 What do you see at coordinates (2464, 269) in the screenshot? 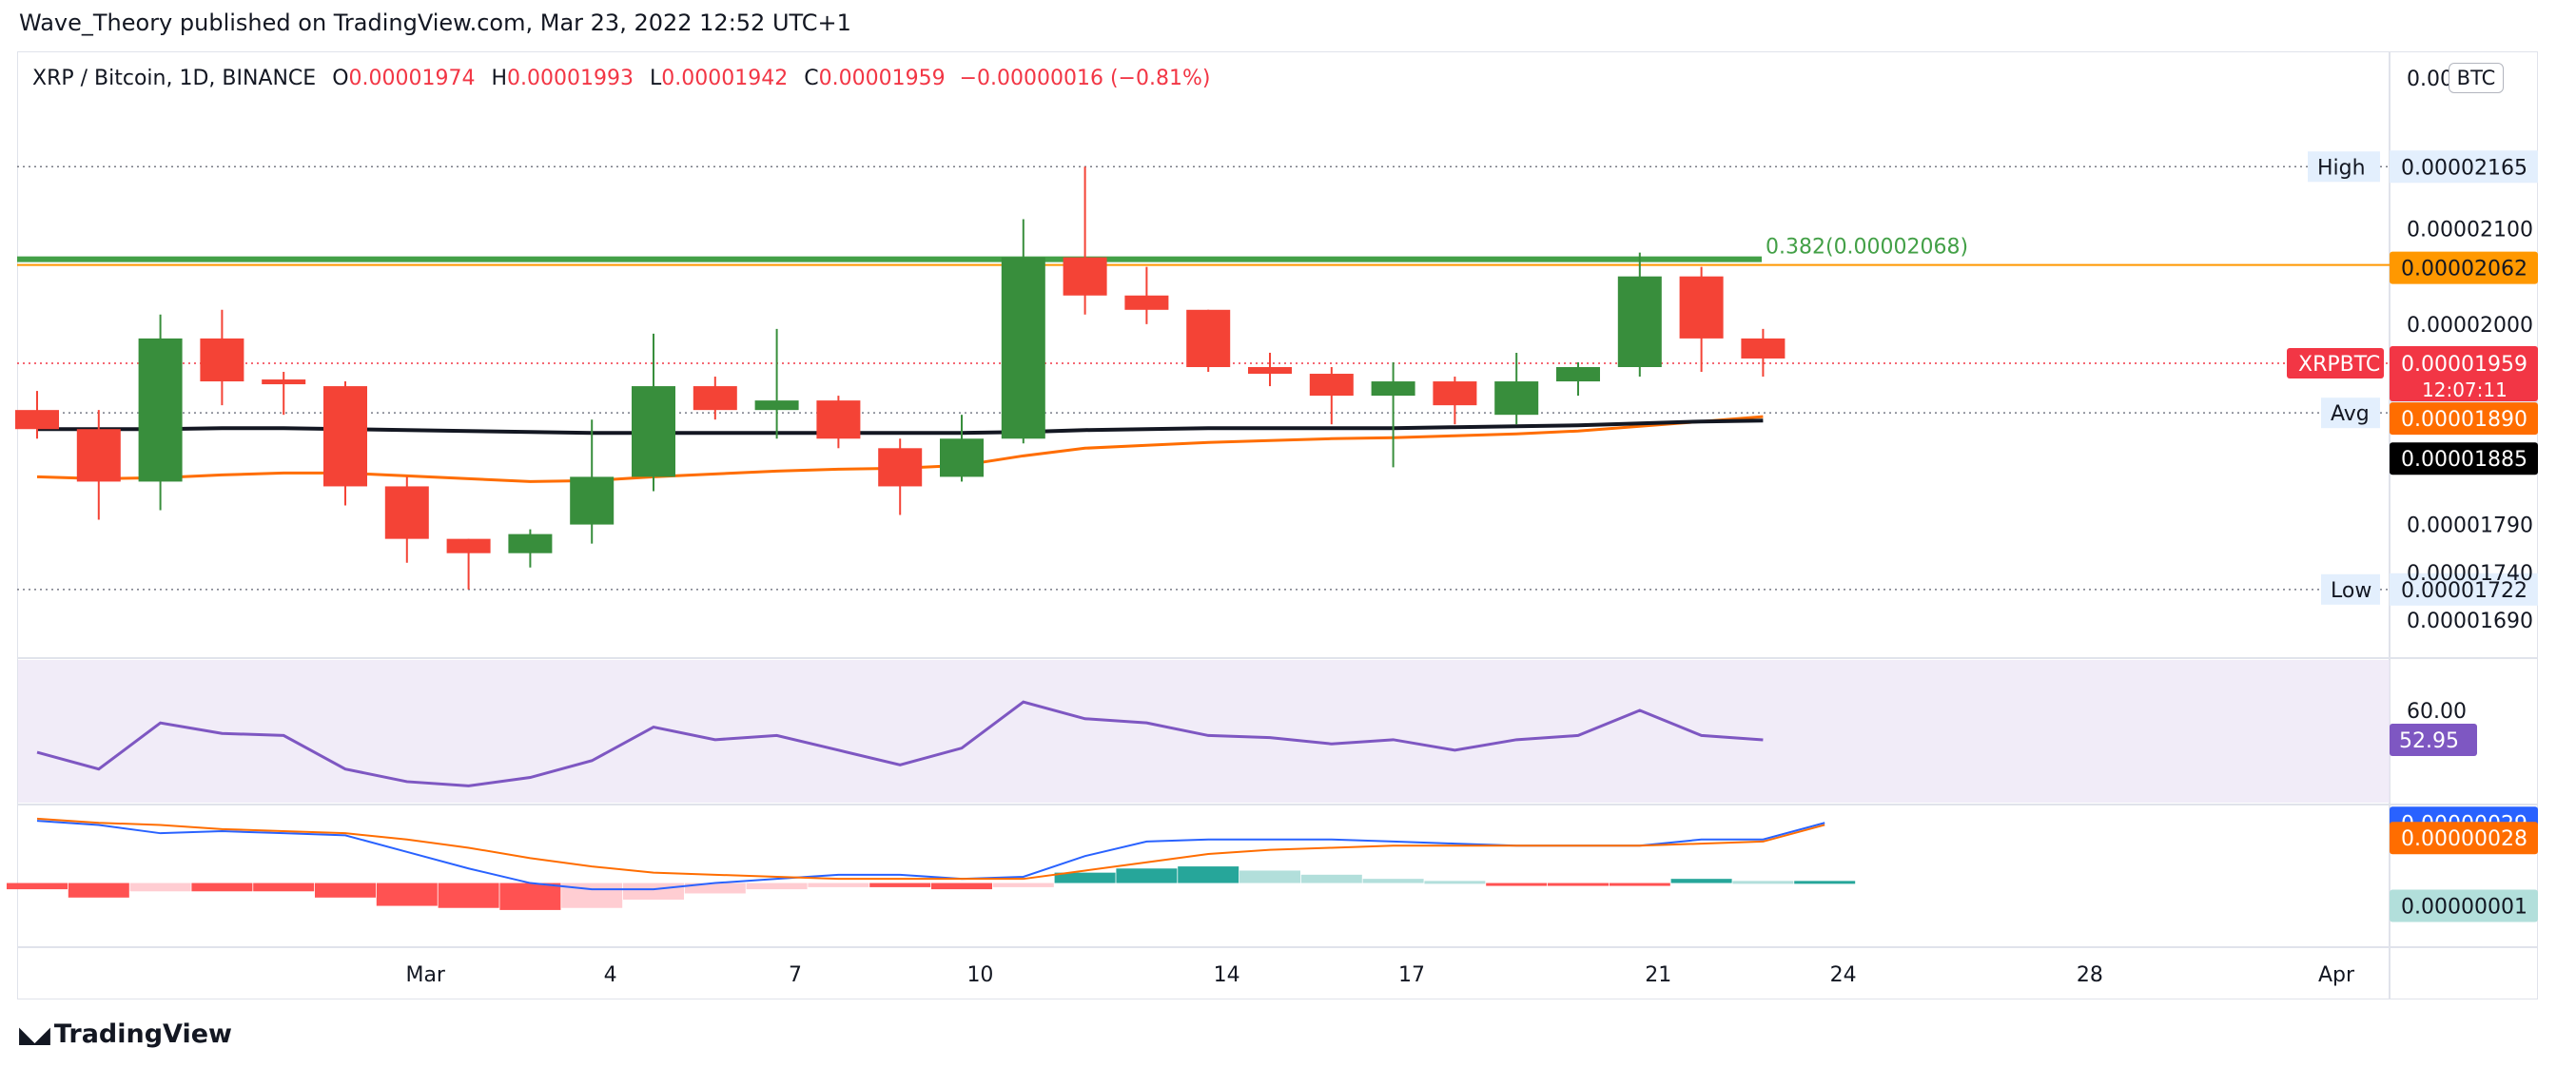
I see `orange-level-price-tag: 0.00002062` at bounding box center [2464, 269].